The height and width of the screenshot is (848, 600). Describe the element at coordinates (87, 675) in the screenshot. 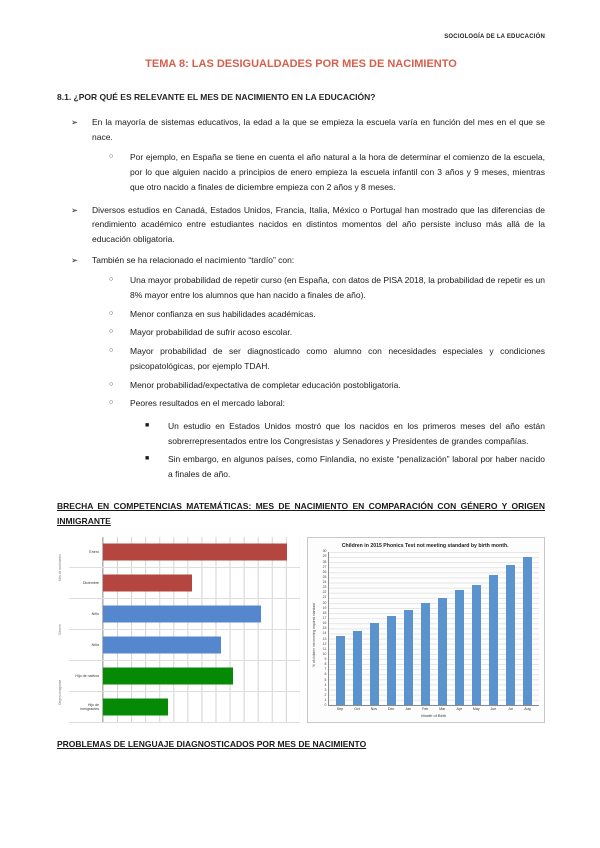

I see `bar-label: Hijo de nativos` at that location.